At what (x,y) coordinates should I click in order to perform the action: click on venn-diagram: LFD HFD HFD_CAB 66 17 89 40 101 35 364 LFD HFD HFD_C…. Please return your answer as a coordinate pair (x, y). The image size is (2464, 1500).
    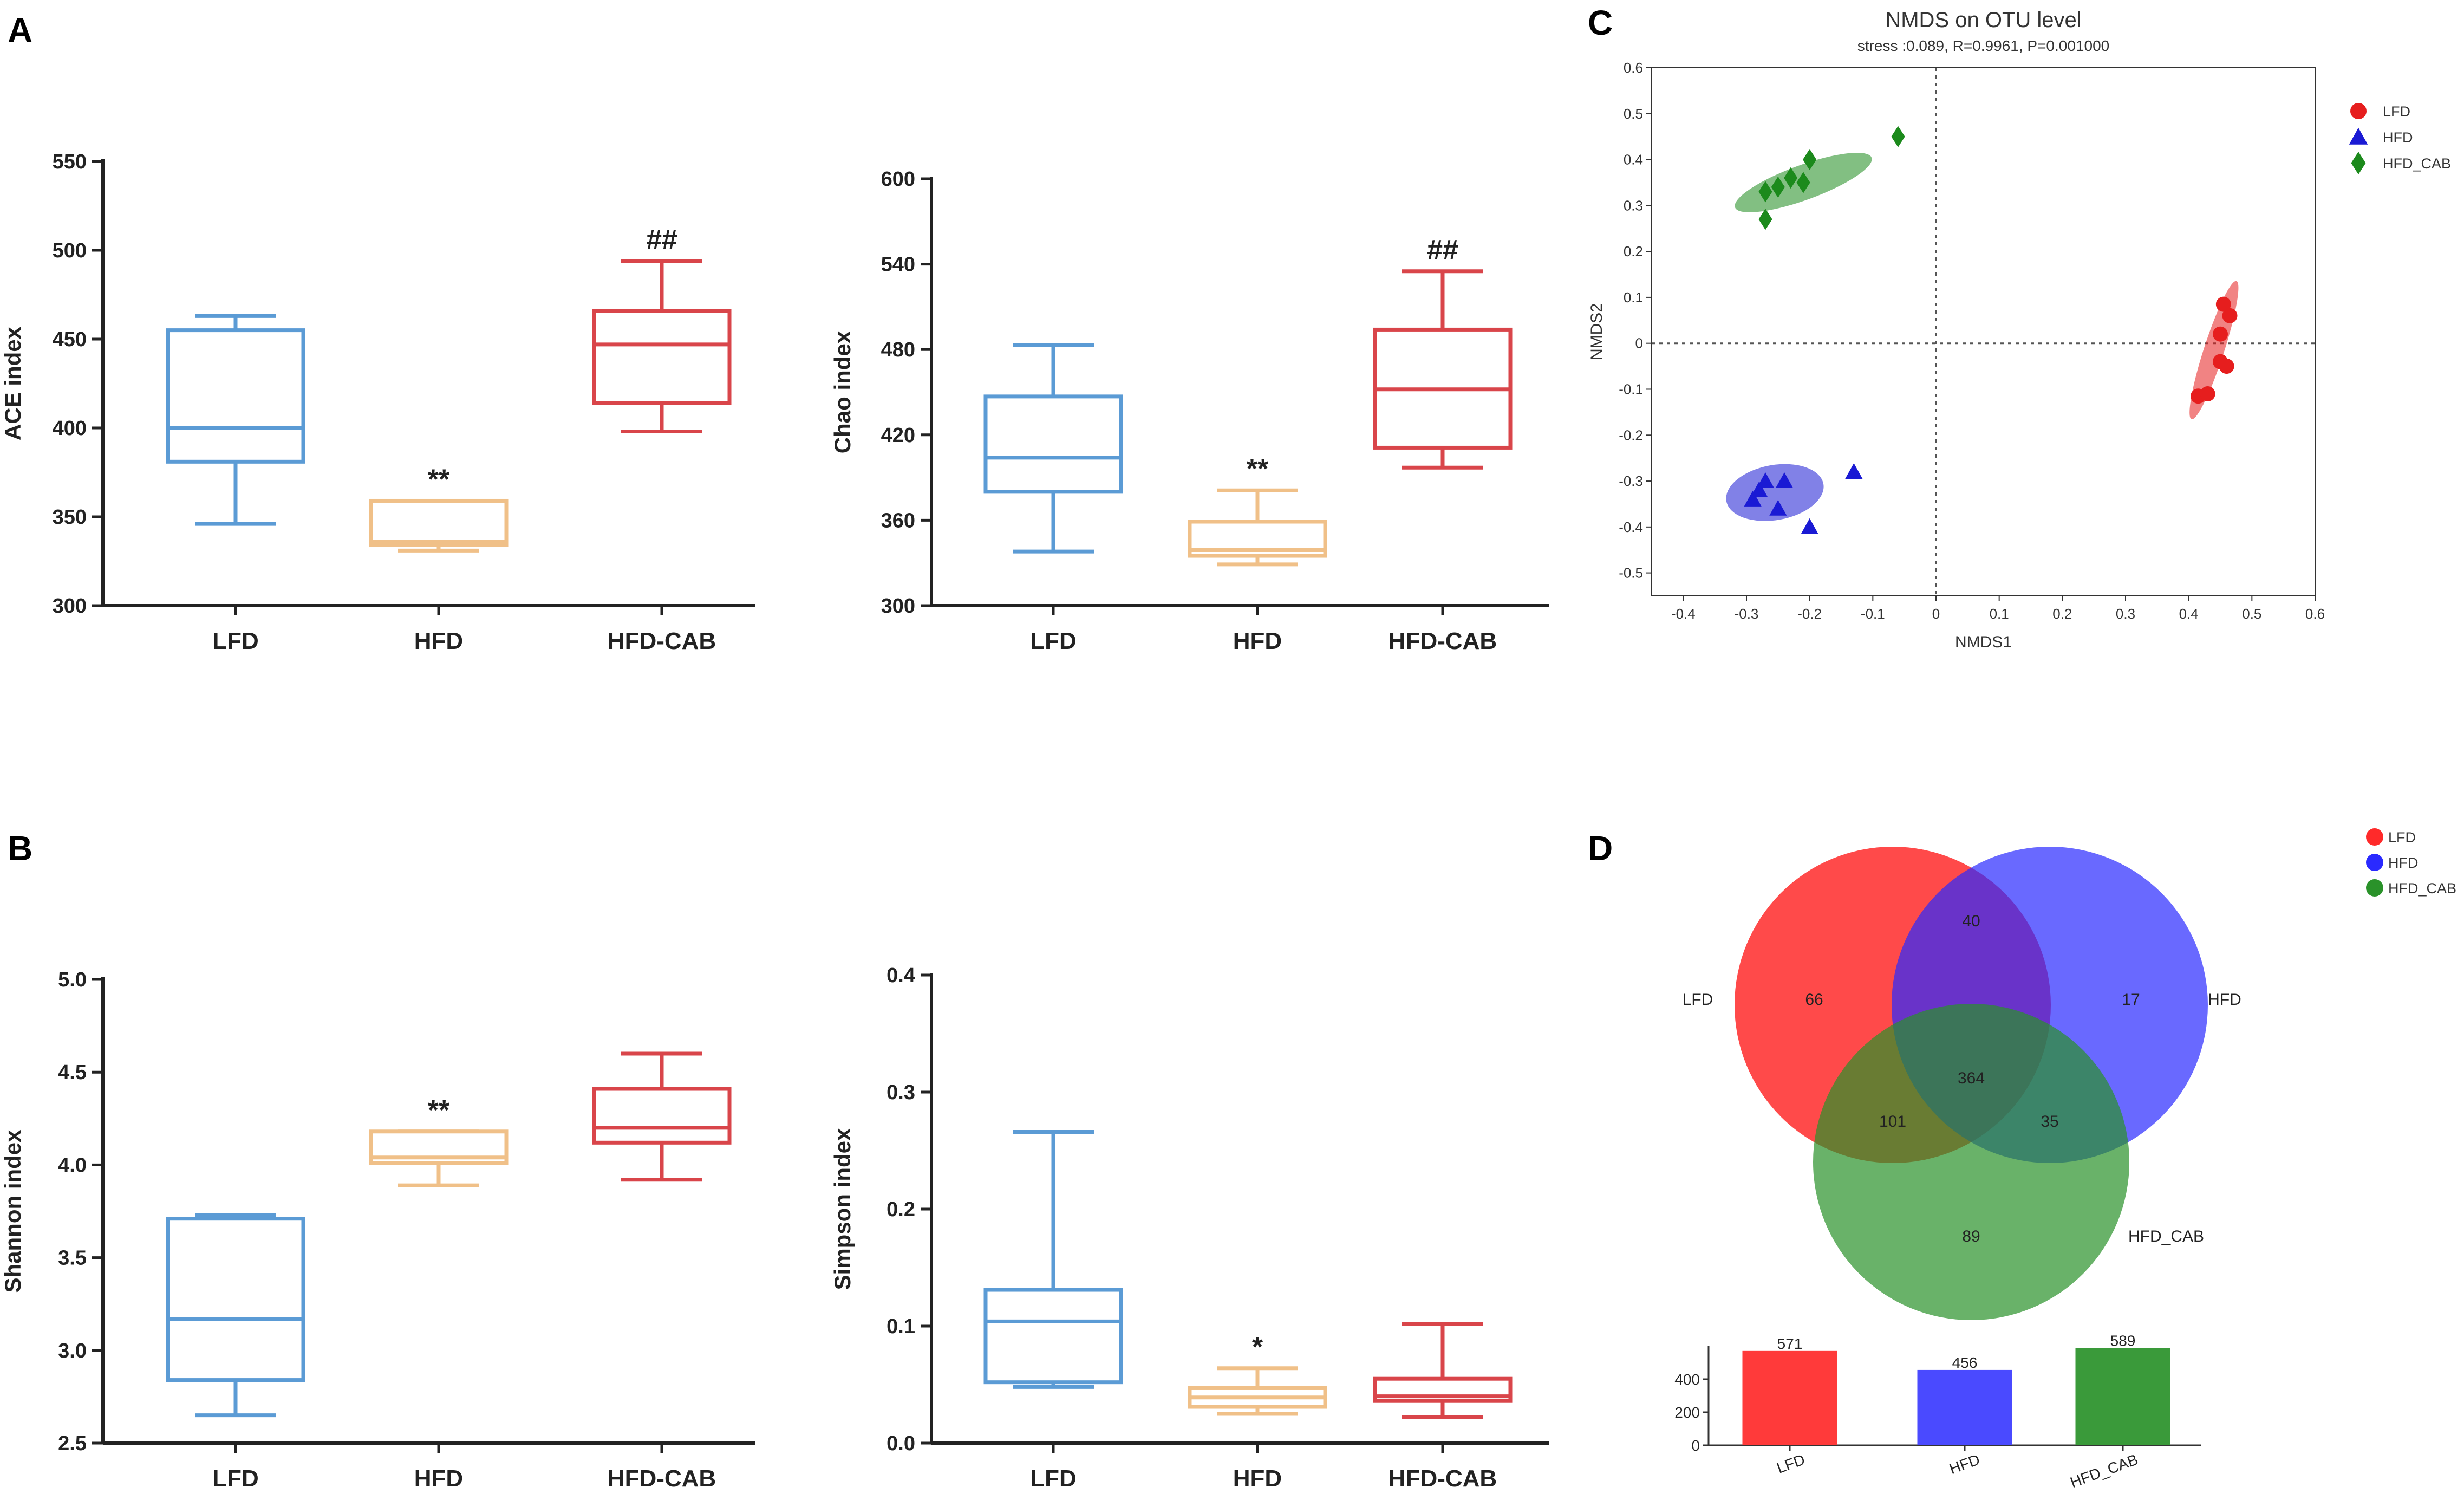
    Looking at the image, I should click on (2069, 1074).